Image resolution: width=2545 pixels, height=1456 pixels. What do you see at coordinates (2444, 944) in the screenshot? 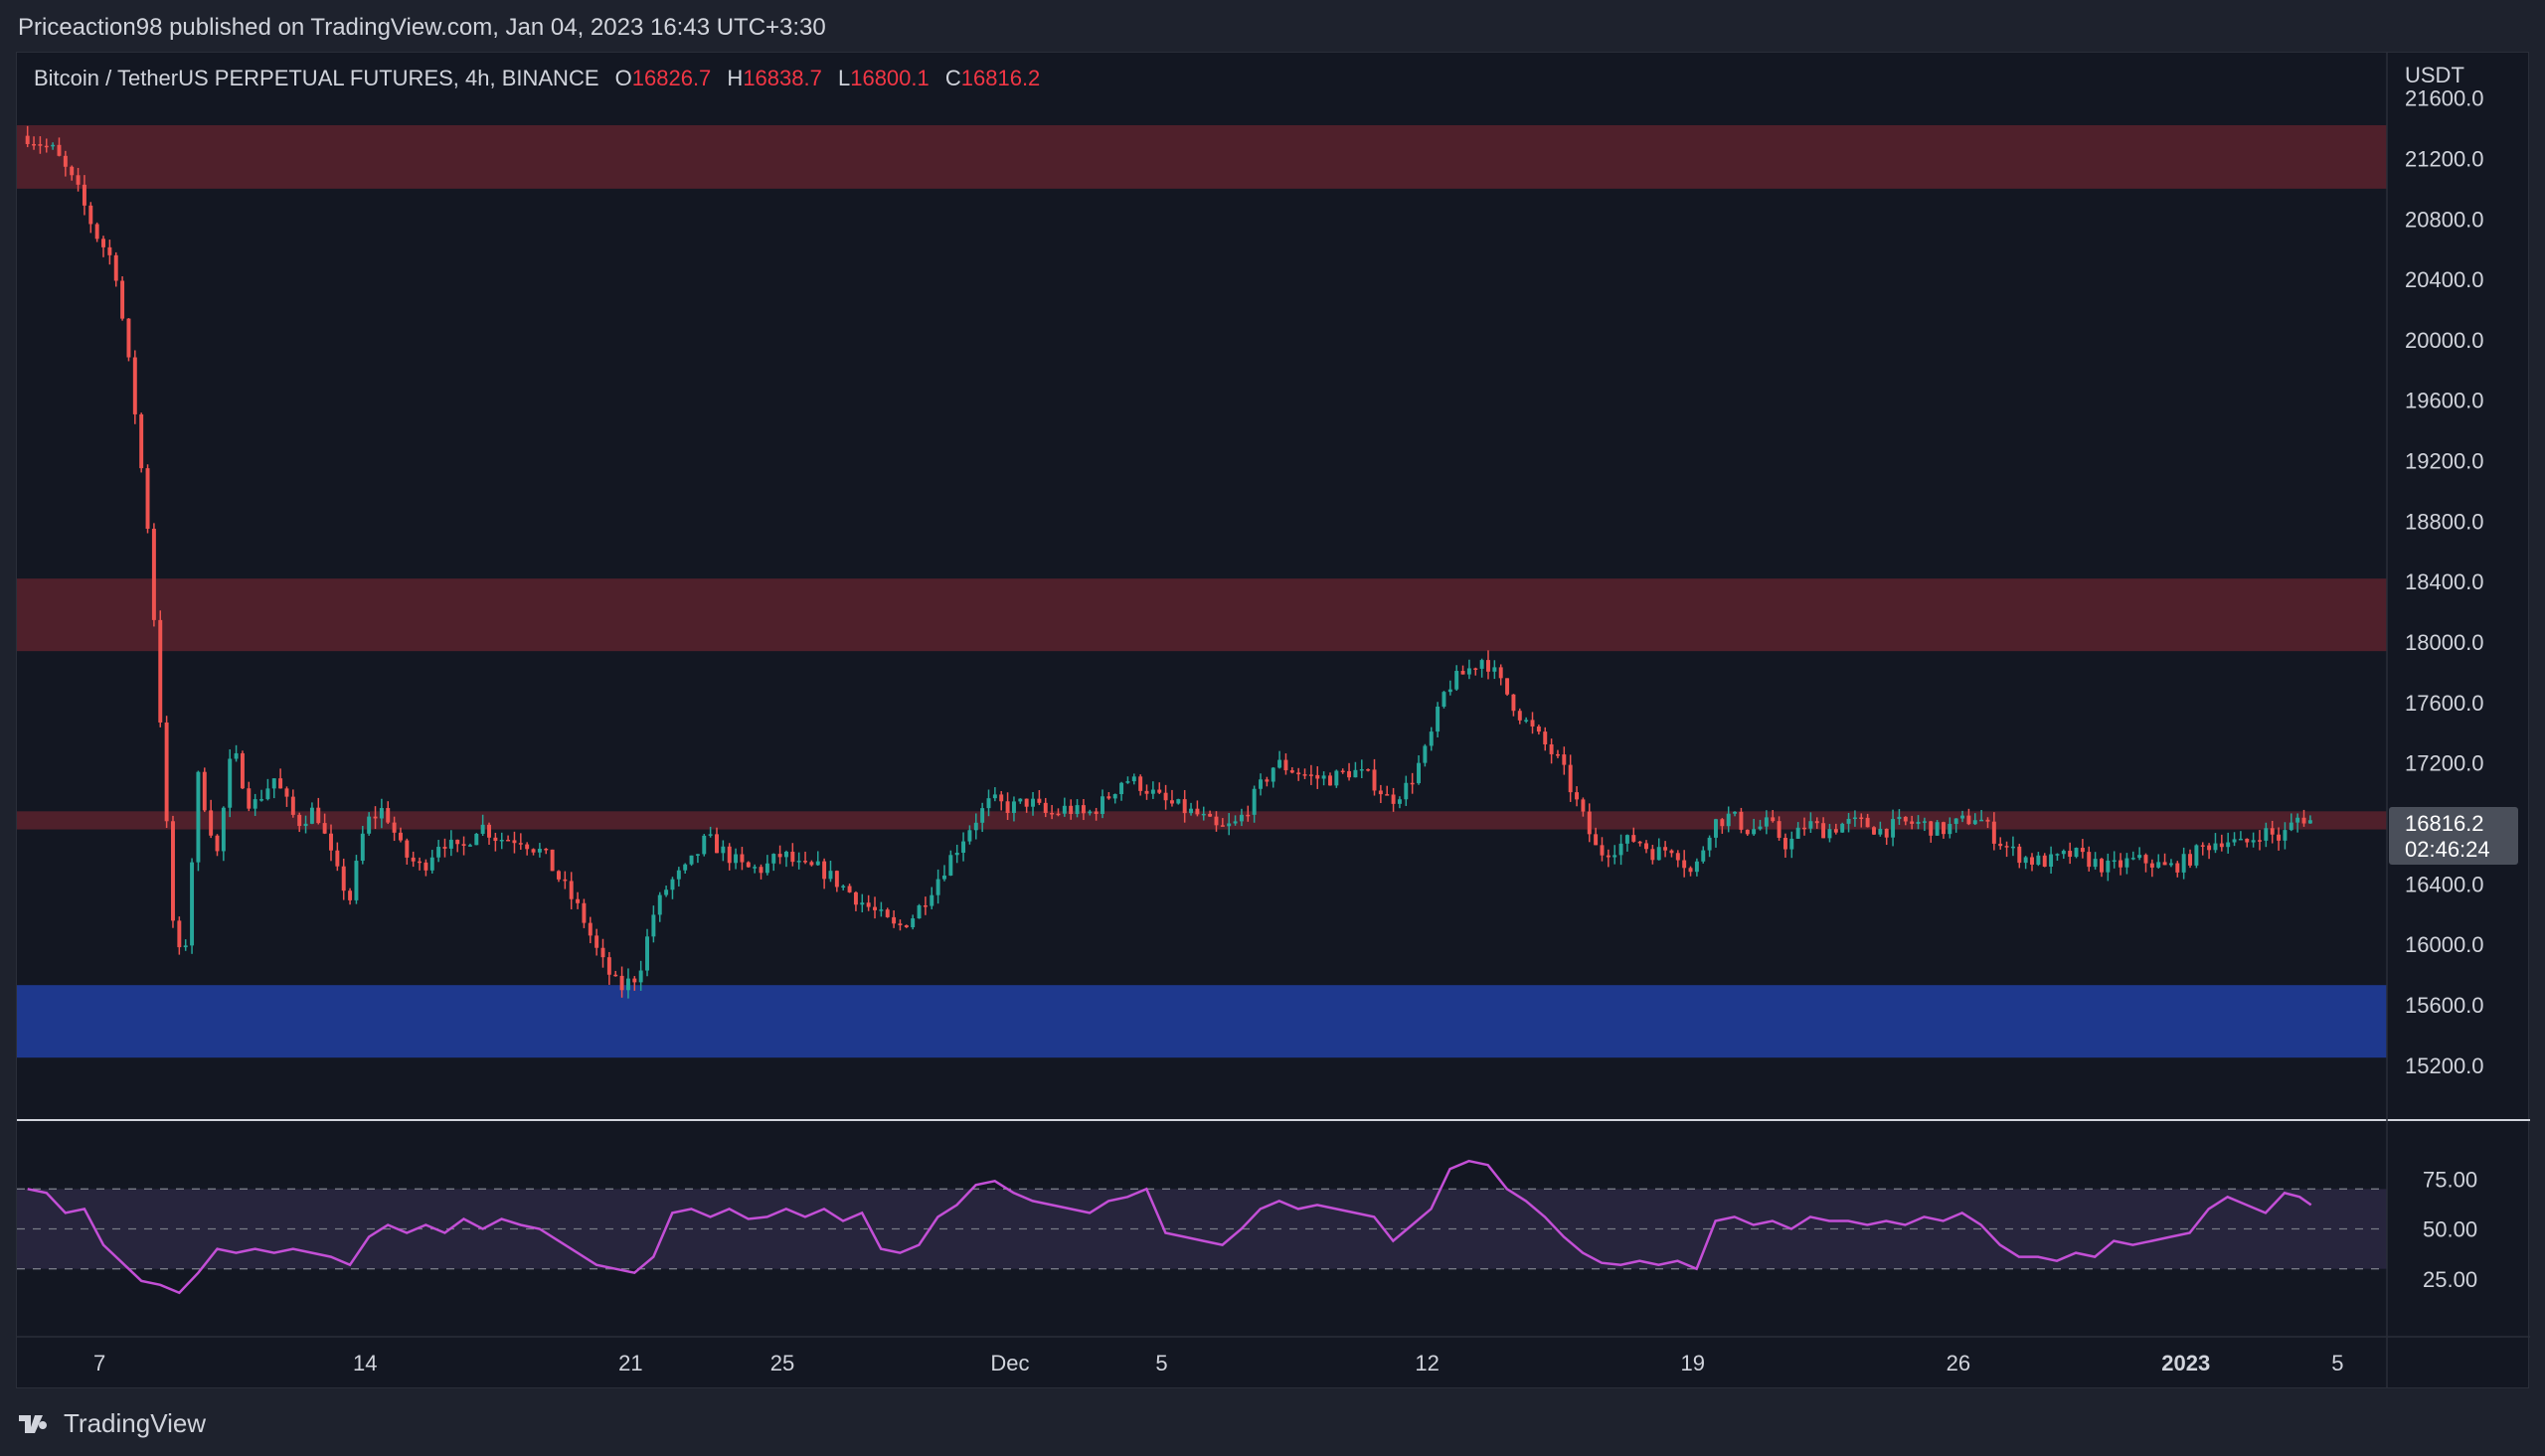
I see `price-tick-label: 16000.0` at bounding box center [2444, 944].